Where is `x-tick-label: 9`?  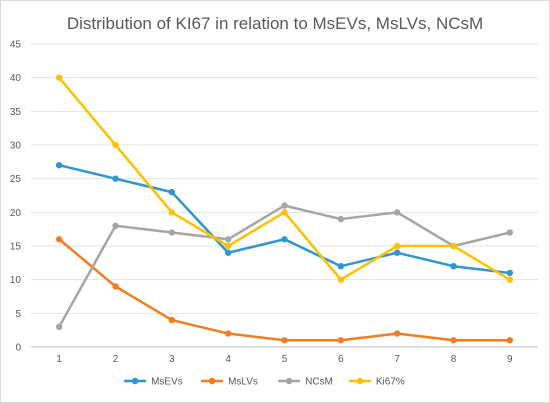 x-tick-label: 9 is located at coordinates (510, 359).